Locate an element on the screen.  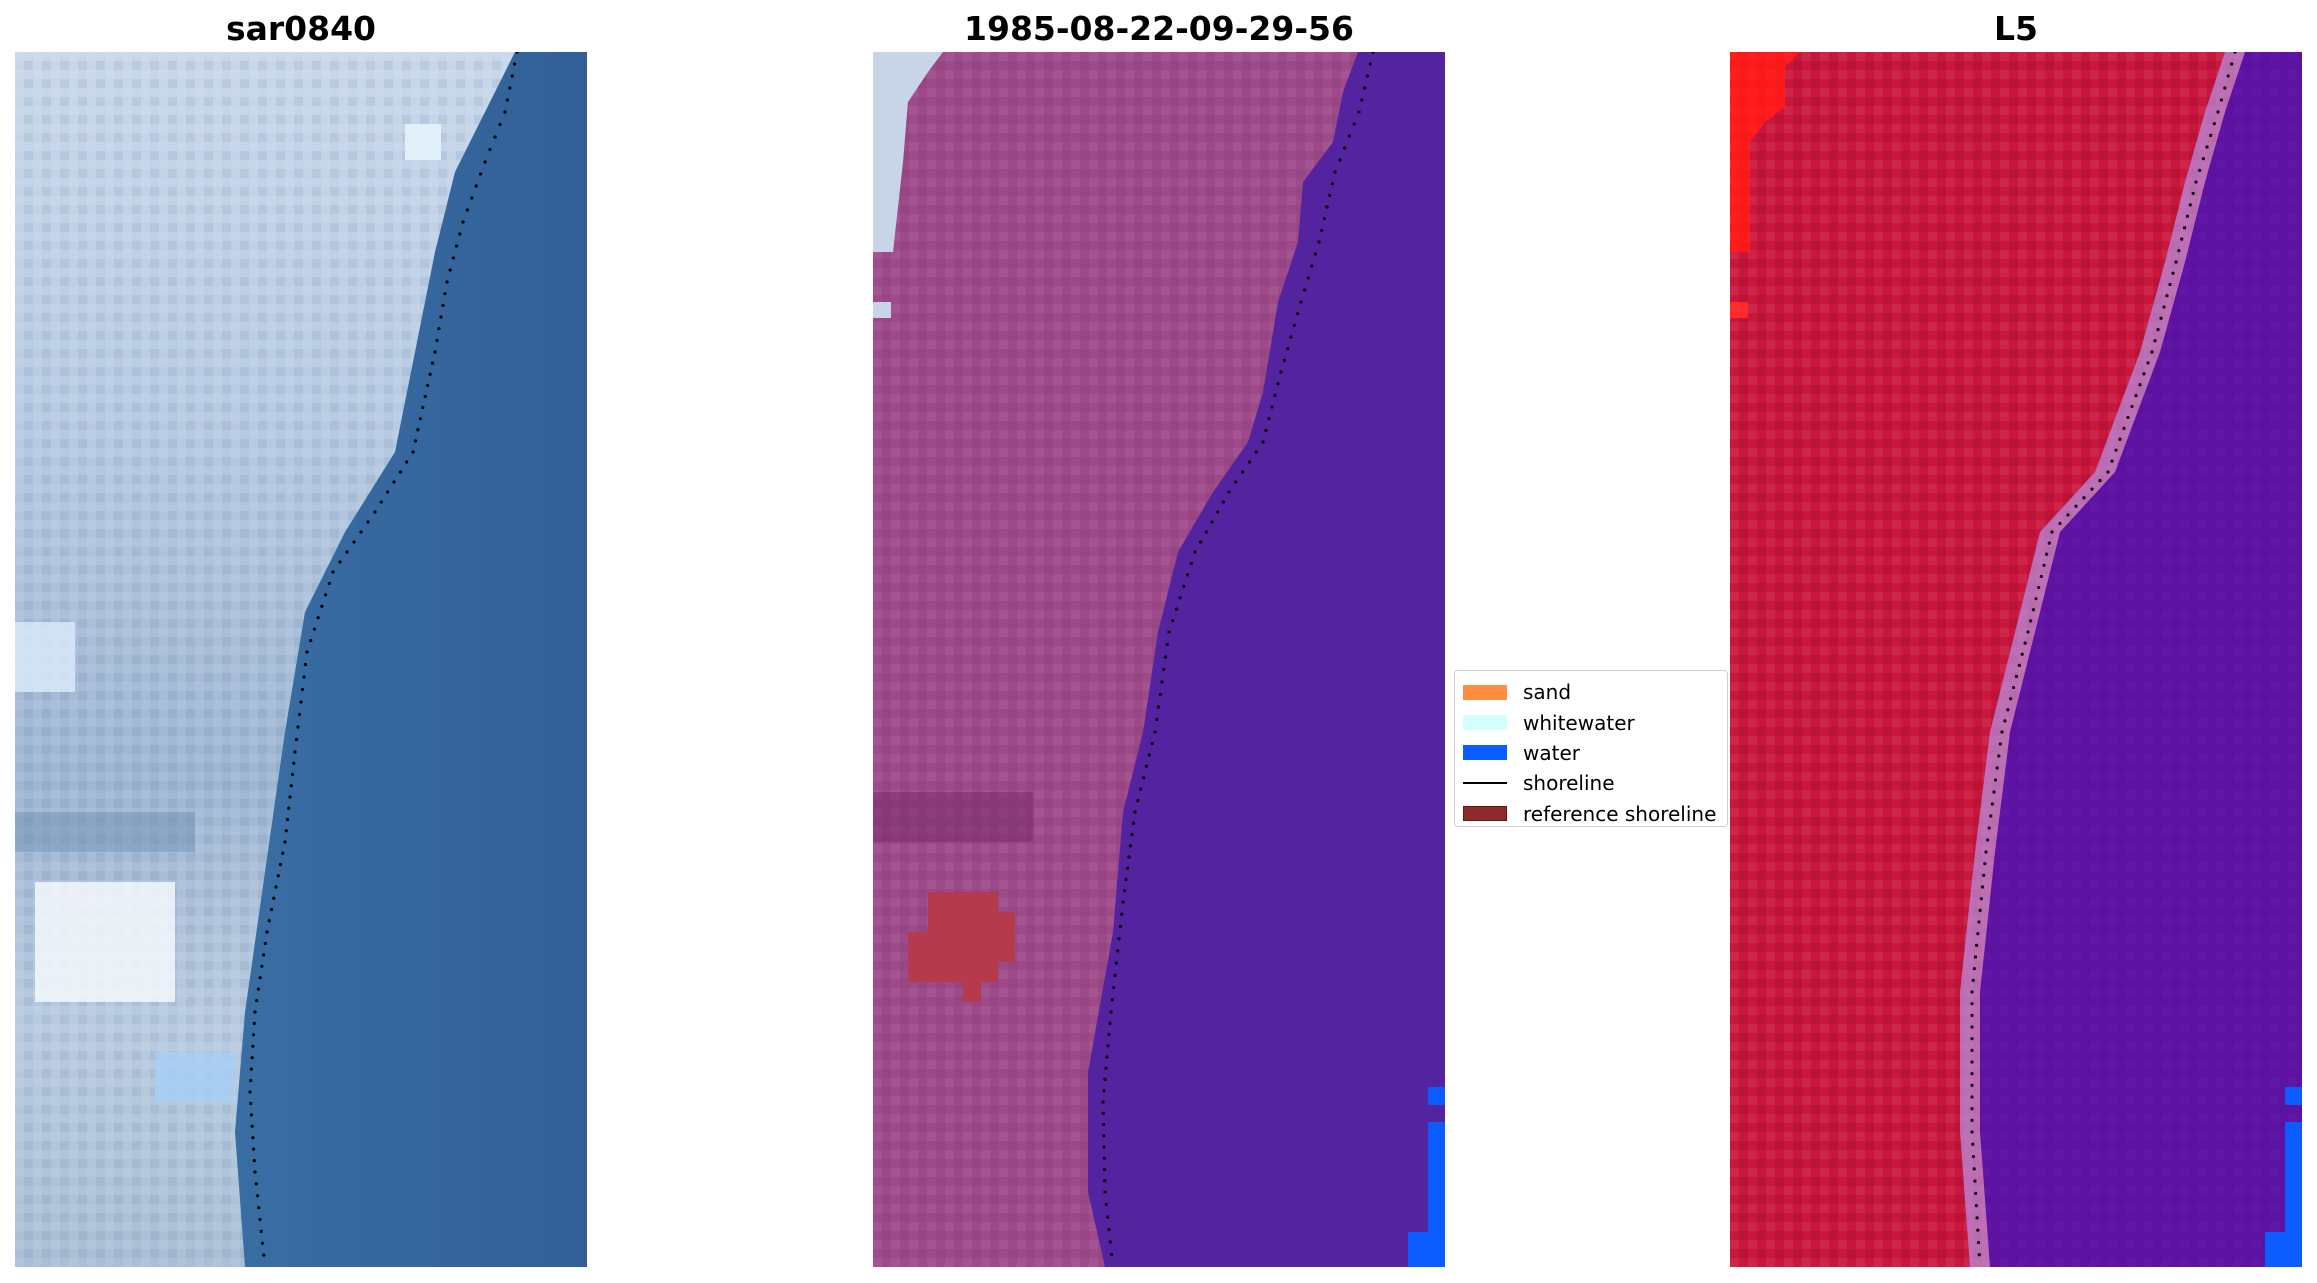
shoreline-line-icon is located at coordinates (1485, 783).